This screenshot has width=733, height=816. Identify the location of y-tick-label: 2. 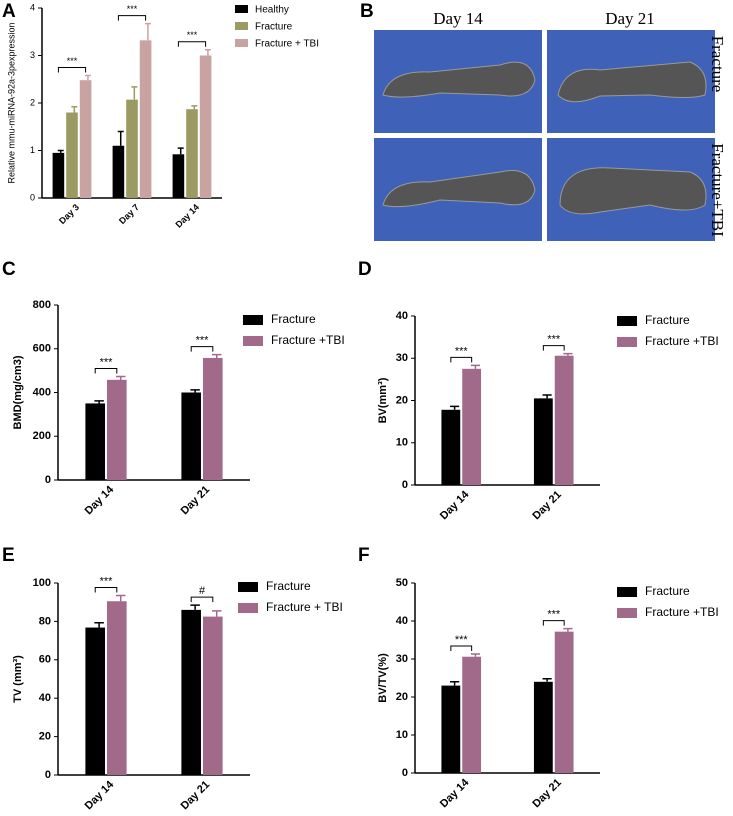
(32, 102).